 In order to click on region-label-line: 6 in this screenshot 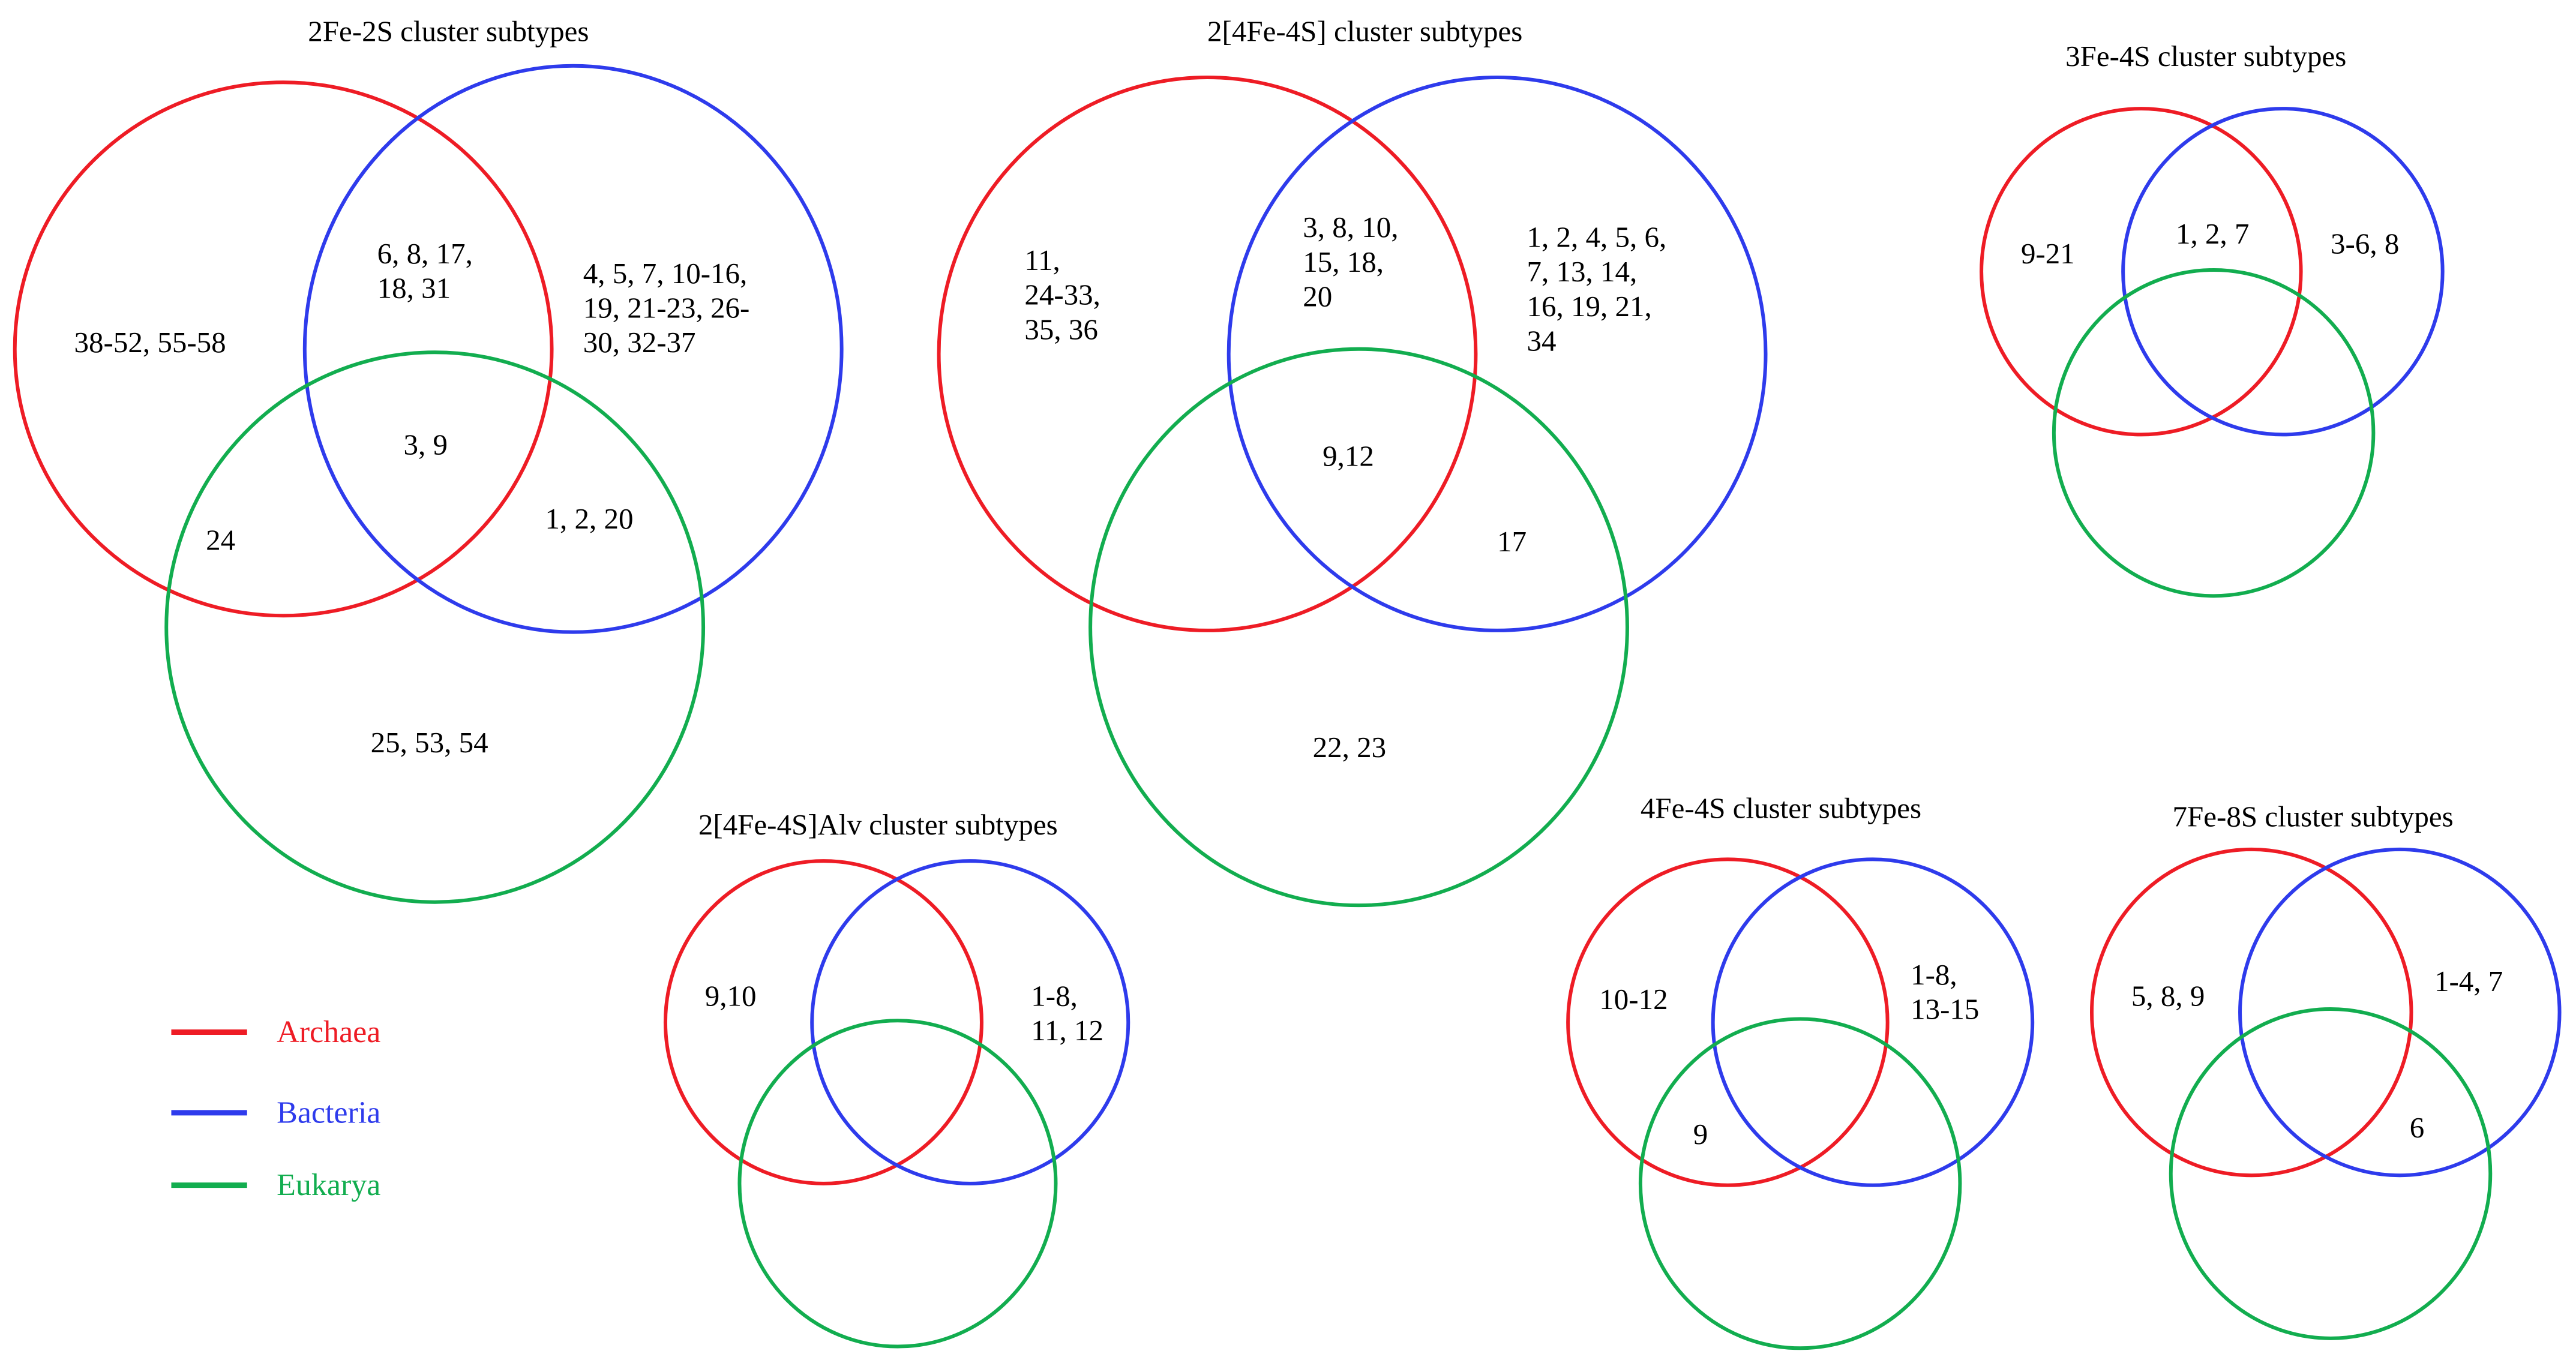, I will do `click(2417, 1127)`.